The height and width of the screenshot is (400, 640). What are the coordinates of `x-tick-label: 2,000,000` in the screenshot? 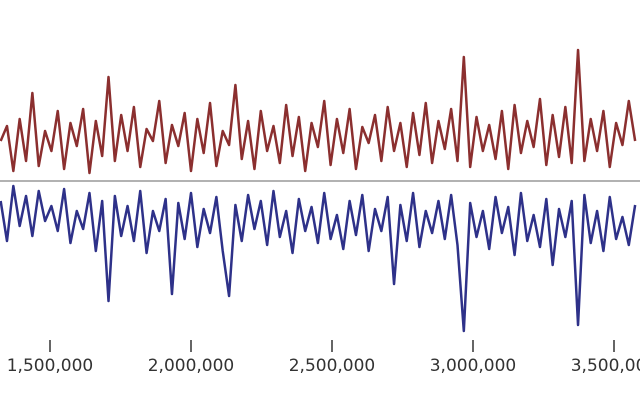 It's located at (191, 366).